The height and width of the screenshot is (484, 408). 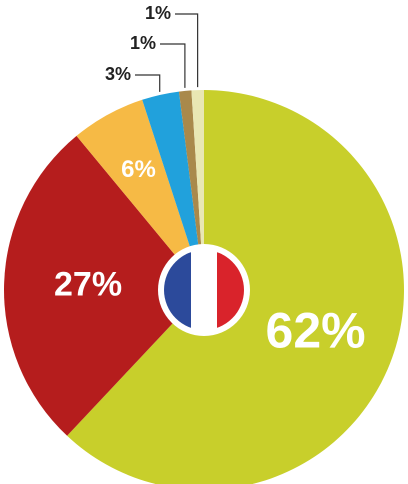 I want to click on flag, so click(x=204, y=290).